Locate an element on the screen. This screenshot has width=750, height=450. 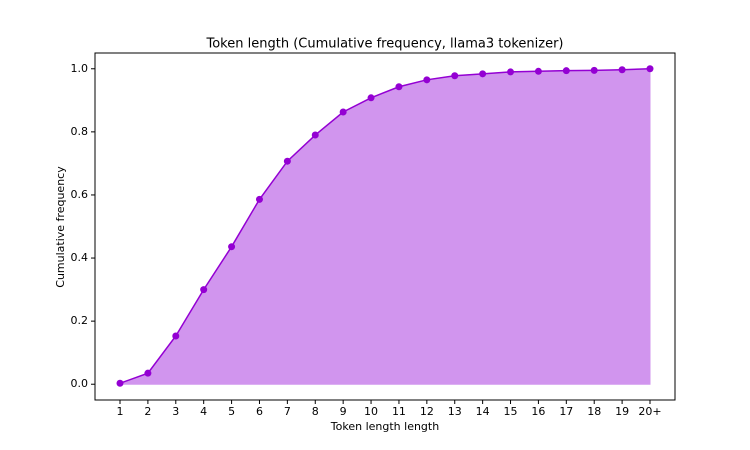
x-tick-label: 4 is located at coordinates (203, 411).